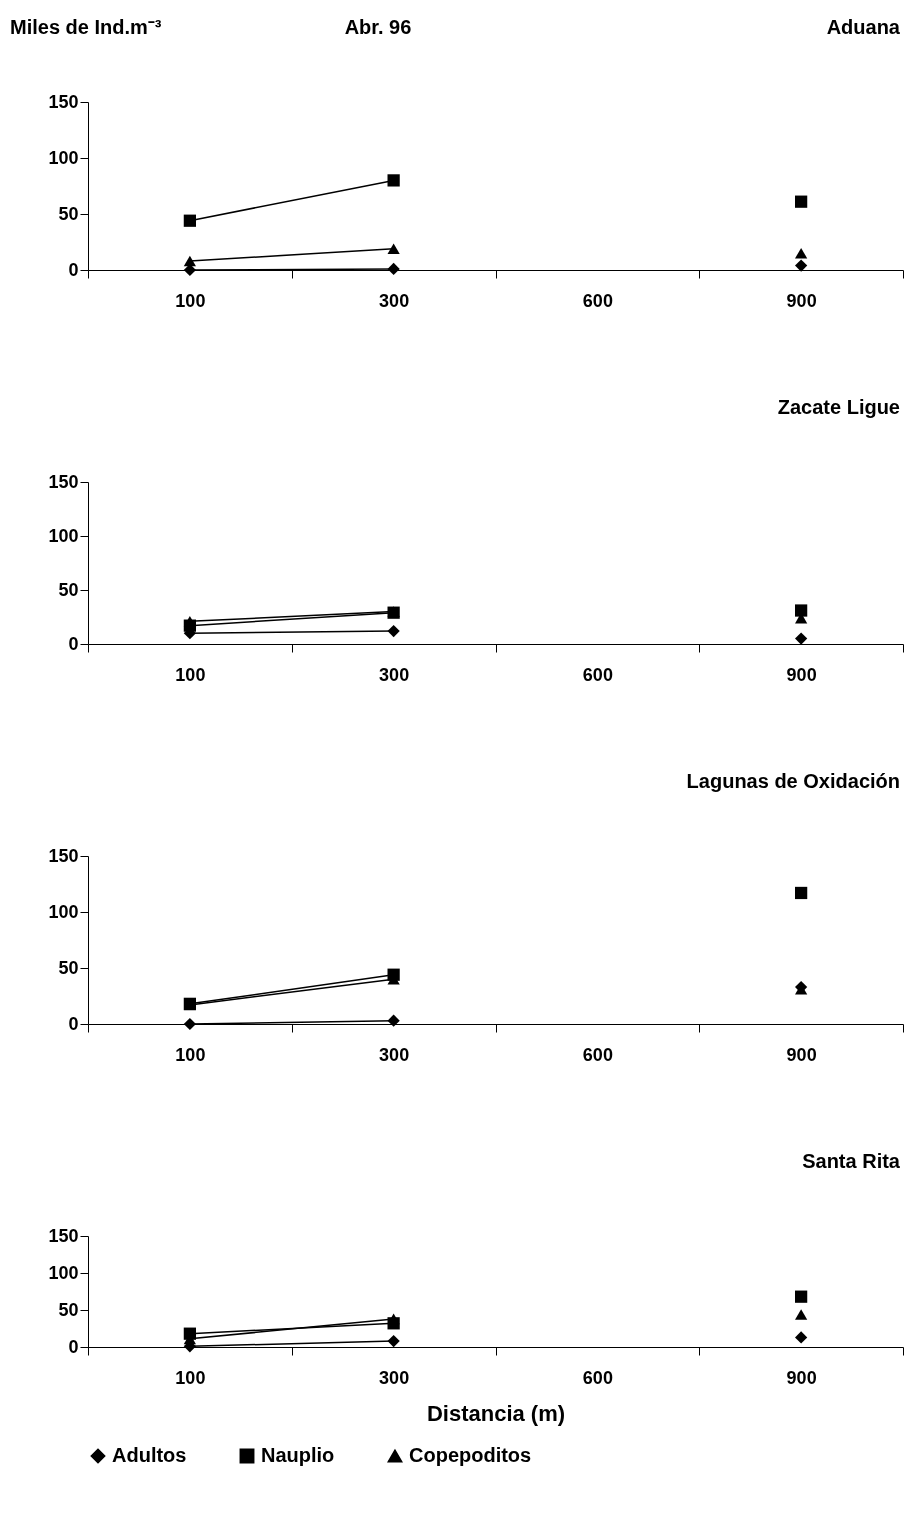 This screenshot has height=1525, width=917. Describe the element at coordinates (86, 27) in the screenshot. I see `y-axis-title: Miles de Ind.m⁻³` at that location.